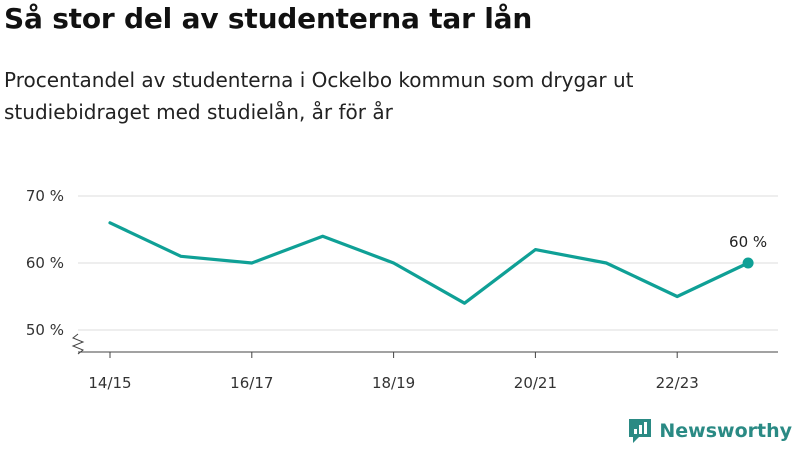 The height and width of the screenshot is (450, 800). What do you see at coordinates (78, 344) in the screenshot?
I see `axis-break-icon` at bounding box center [78, 344].